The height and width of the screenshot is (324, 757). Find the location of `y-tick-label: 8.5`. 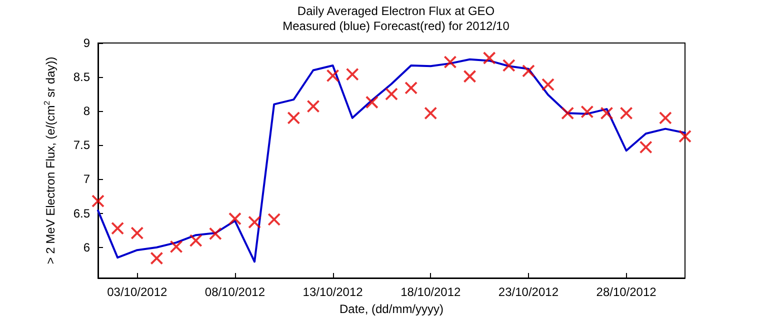

y-tick-label: 8.5 is located at coordinates (81, 77).